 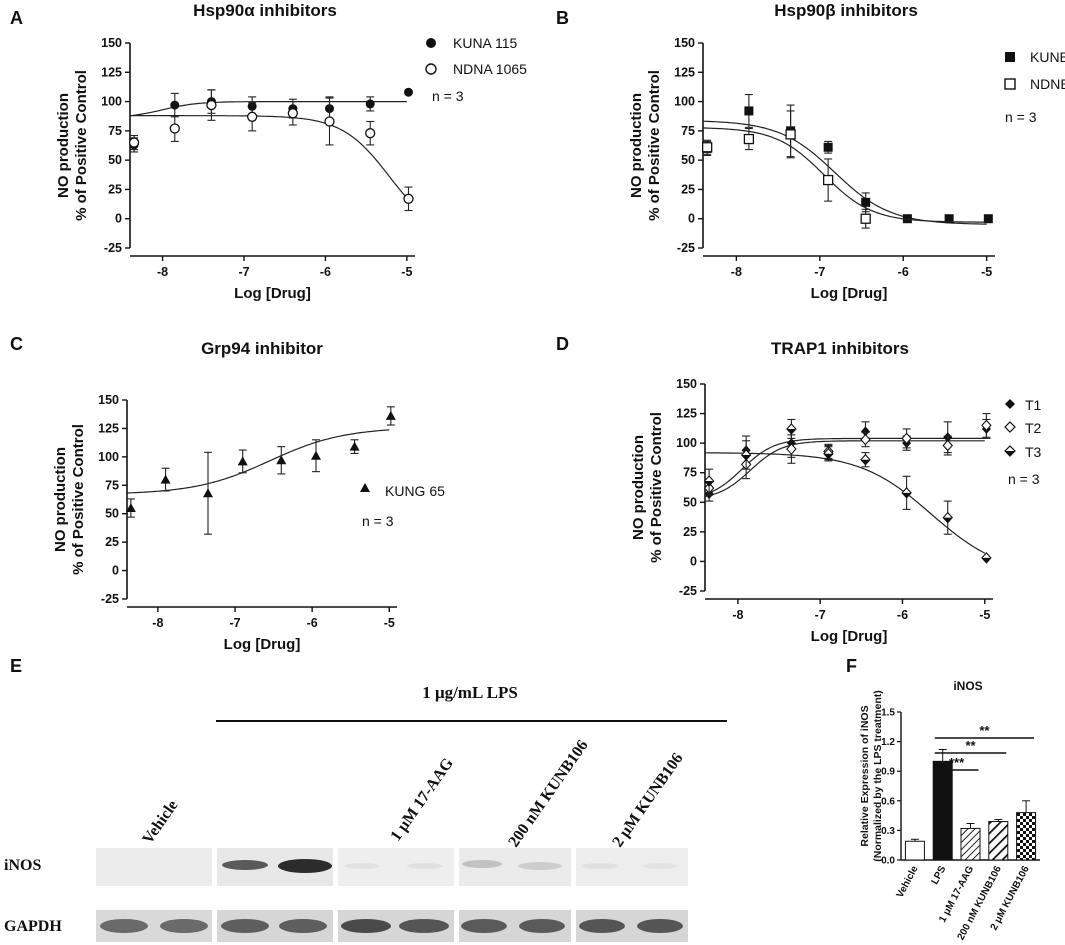 I want to click on panel-a-ytick-label: 125, so click(x=111, y=72).